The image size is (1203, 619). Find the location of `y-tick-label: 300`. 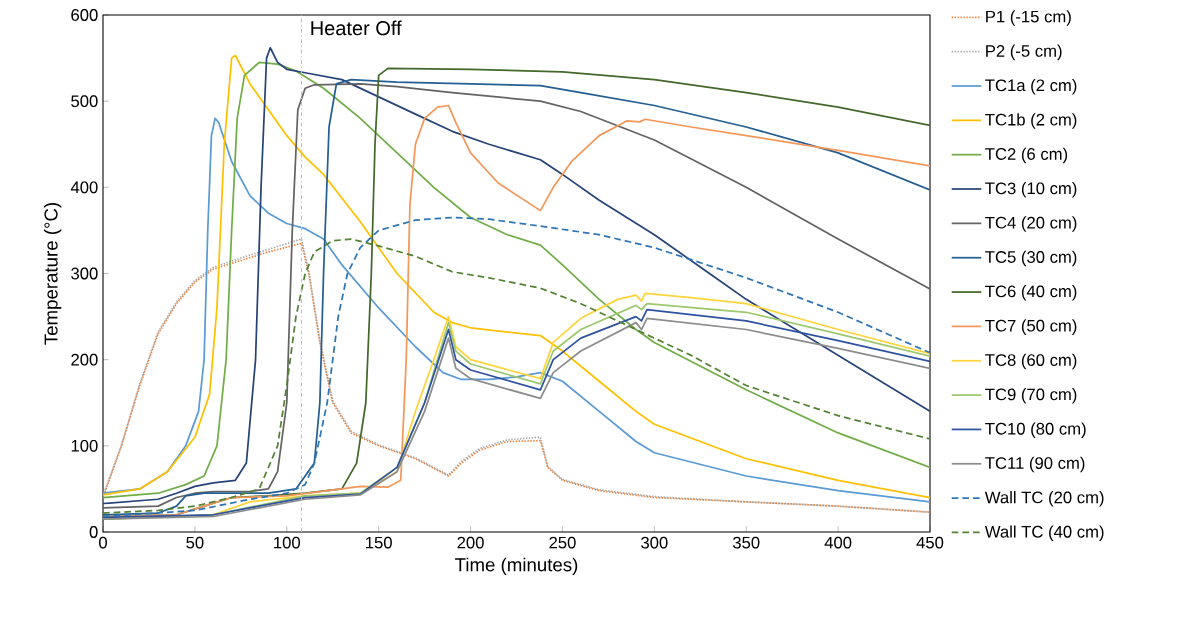

y-tick-label: 300 is located at coordinates (84, 273).